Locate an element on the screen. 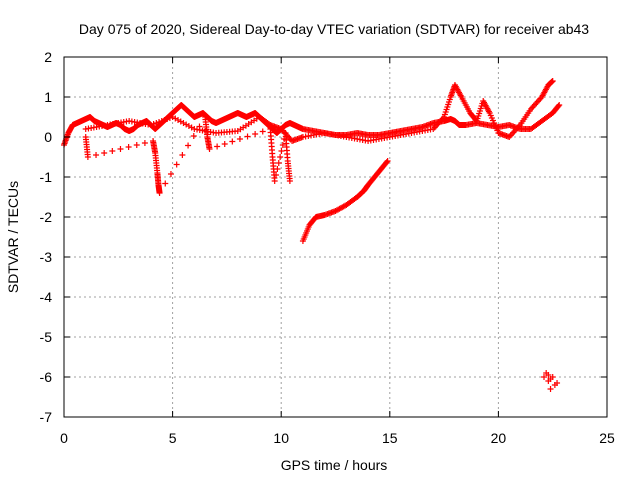  x-tick-label: 0 is located at coordinates (64, 438).